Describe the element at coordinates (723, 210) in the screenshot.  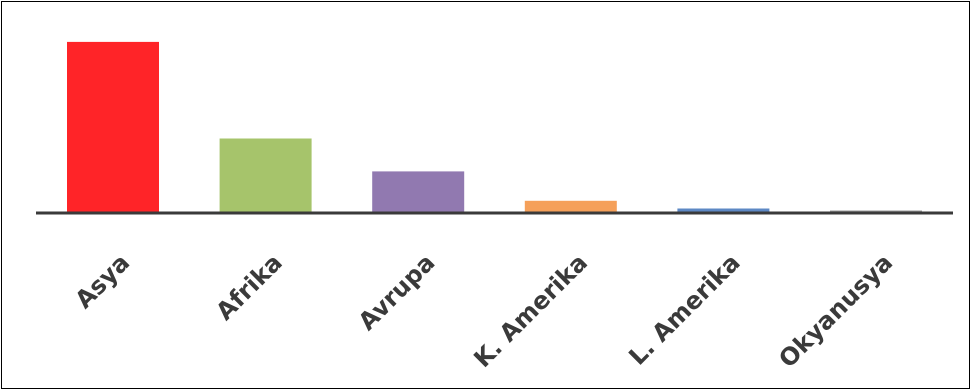
I see `bar-l-amerika` at that location.